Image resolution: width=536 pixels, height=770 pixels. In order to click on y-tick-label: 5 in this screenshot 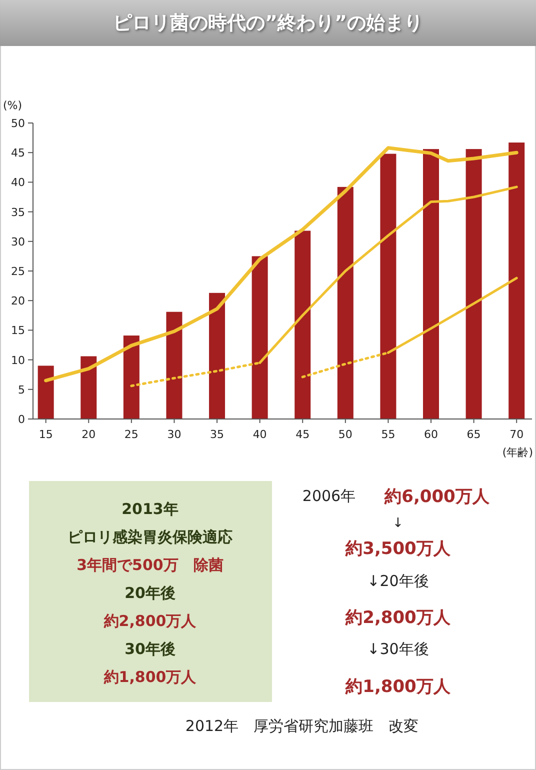, I will do `click(21, 389)`.